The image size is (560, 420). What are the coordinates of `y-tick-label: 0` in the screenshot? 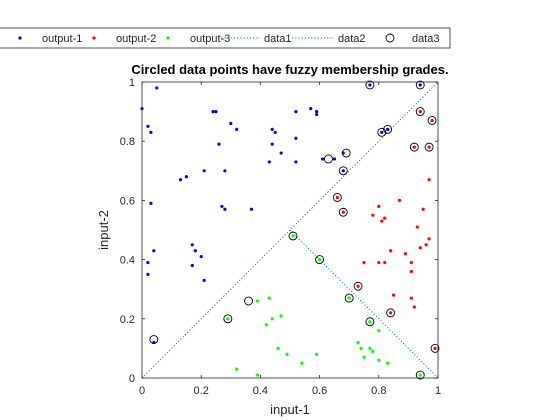 It's located at (132, 379).